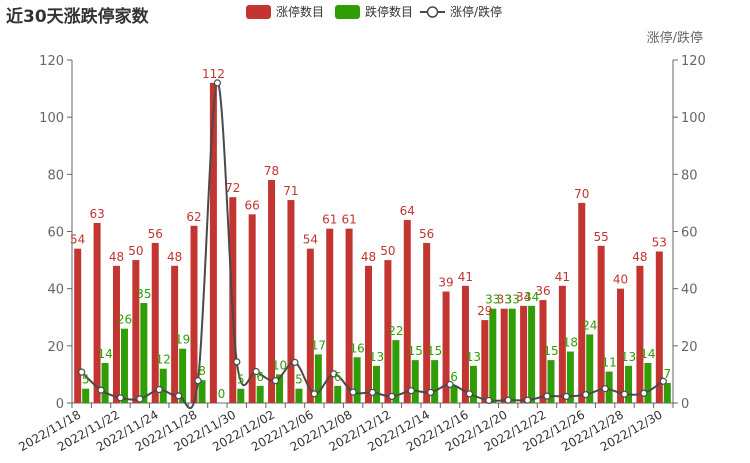 The image size is (750, 463). I want to click on limit-up-value-label: 54, so click(77, 240).